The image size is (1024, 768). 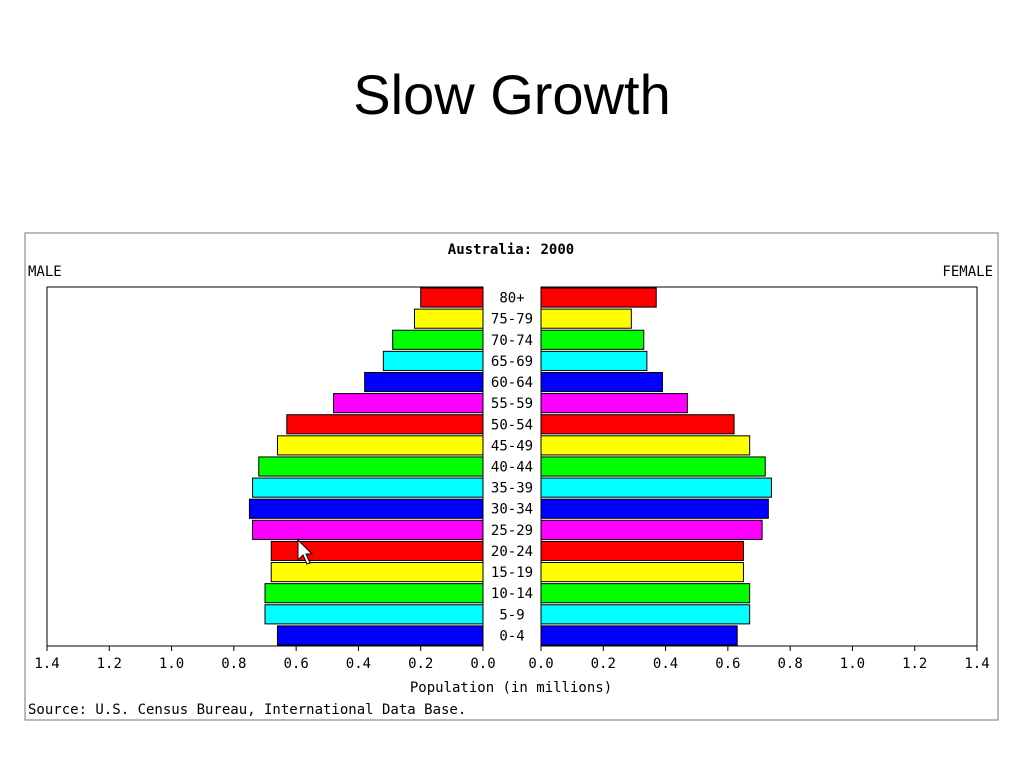 What do you see at coordinates (305, 551) in the screenshot?
I see `mouse-pointer-icon` at bounding box center [305, 551].